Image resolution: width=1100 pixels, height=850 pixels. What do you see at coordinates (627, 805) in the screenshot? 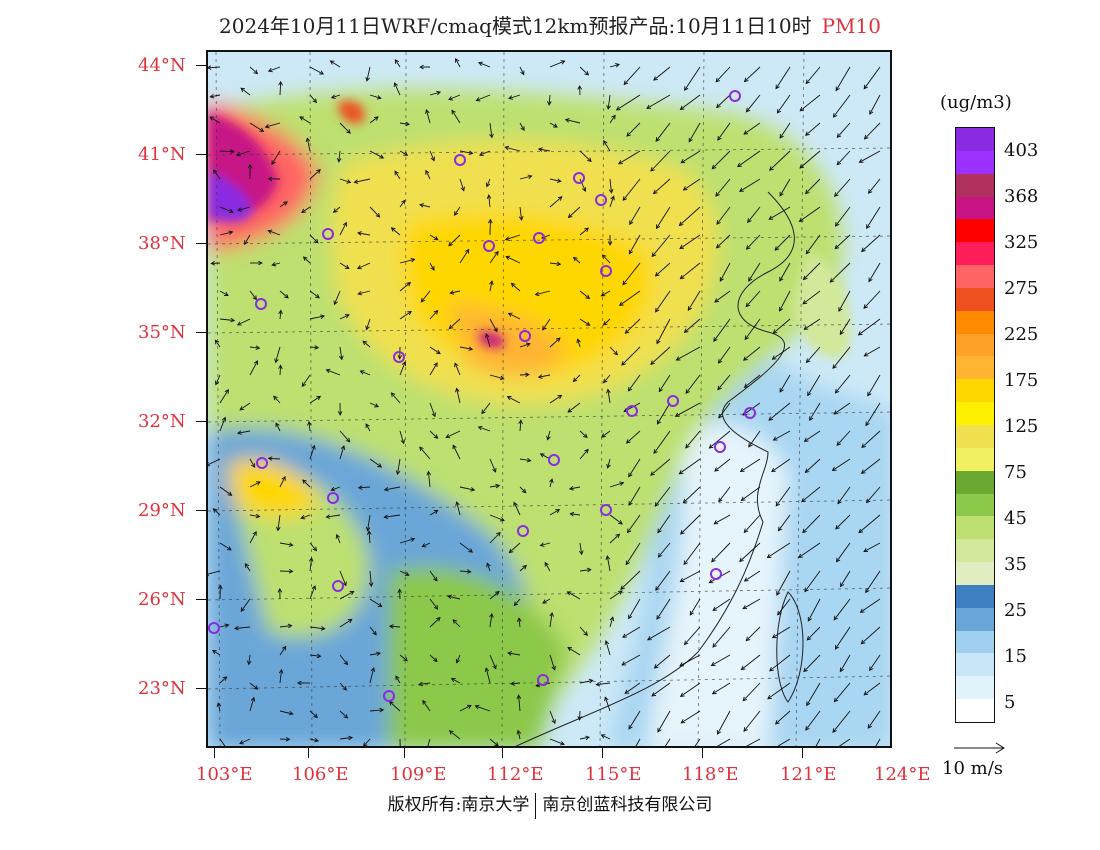
I see `copyright-company: 南京创蓝科技有限公司` at bounding box center [627, 805].